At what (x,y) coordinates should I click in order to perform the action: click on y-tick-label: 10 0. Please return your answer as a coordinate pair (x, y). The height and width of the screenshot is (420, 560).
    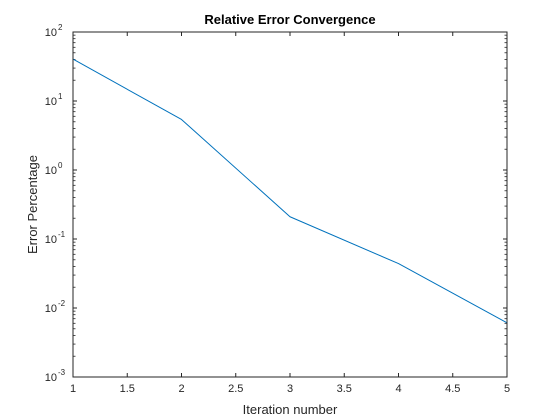
    Looking at the image, I should click on (54, 169).